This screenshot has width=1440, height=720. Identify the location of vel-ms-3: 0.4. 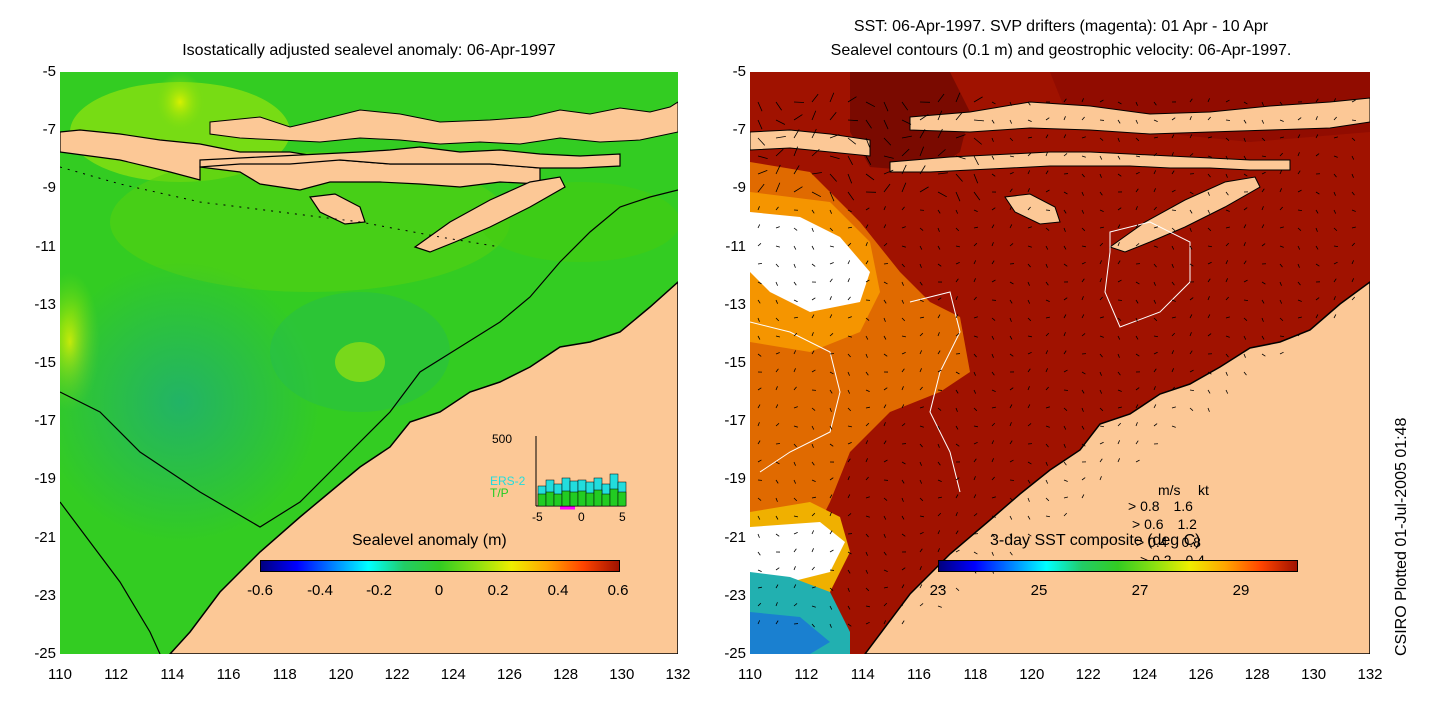
(1158, 542).